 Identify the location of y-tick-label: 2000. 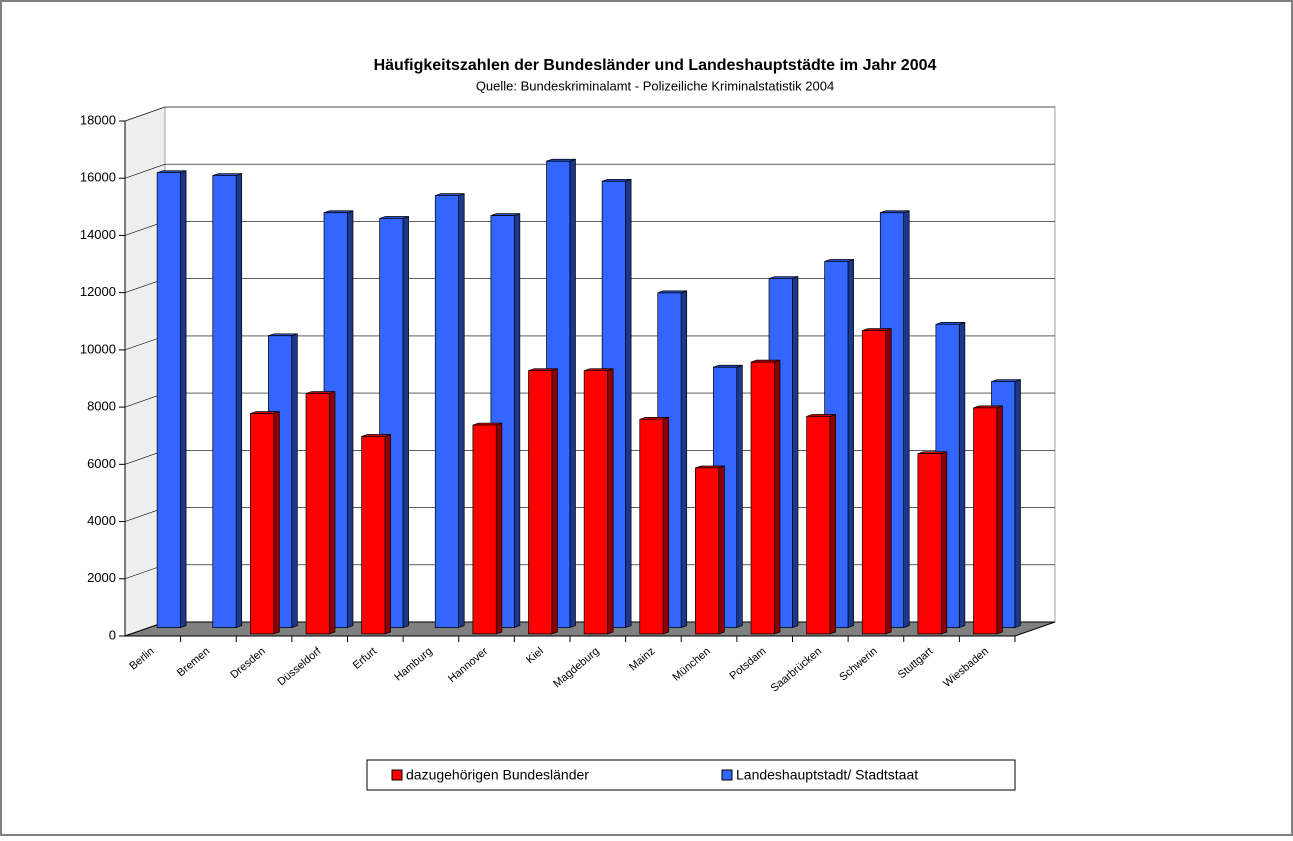
(101, 577).